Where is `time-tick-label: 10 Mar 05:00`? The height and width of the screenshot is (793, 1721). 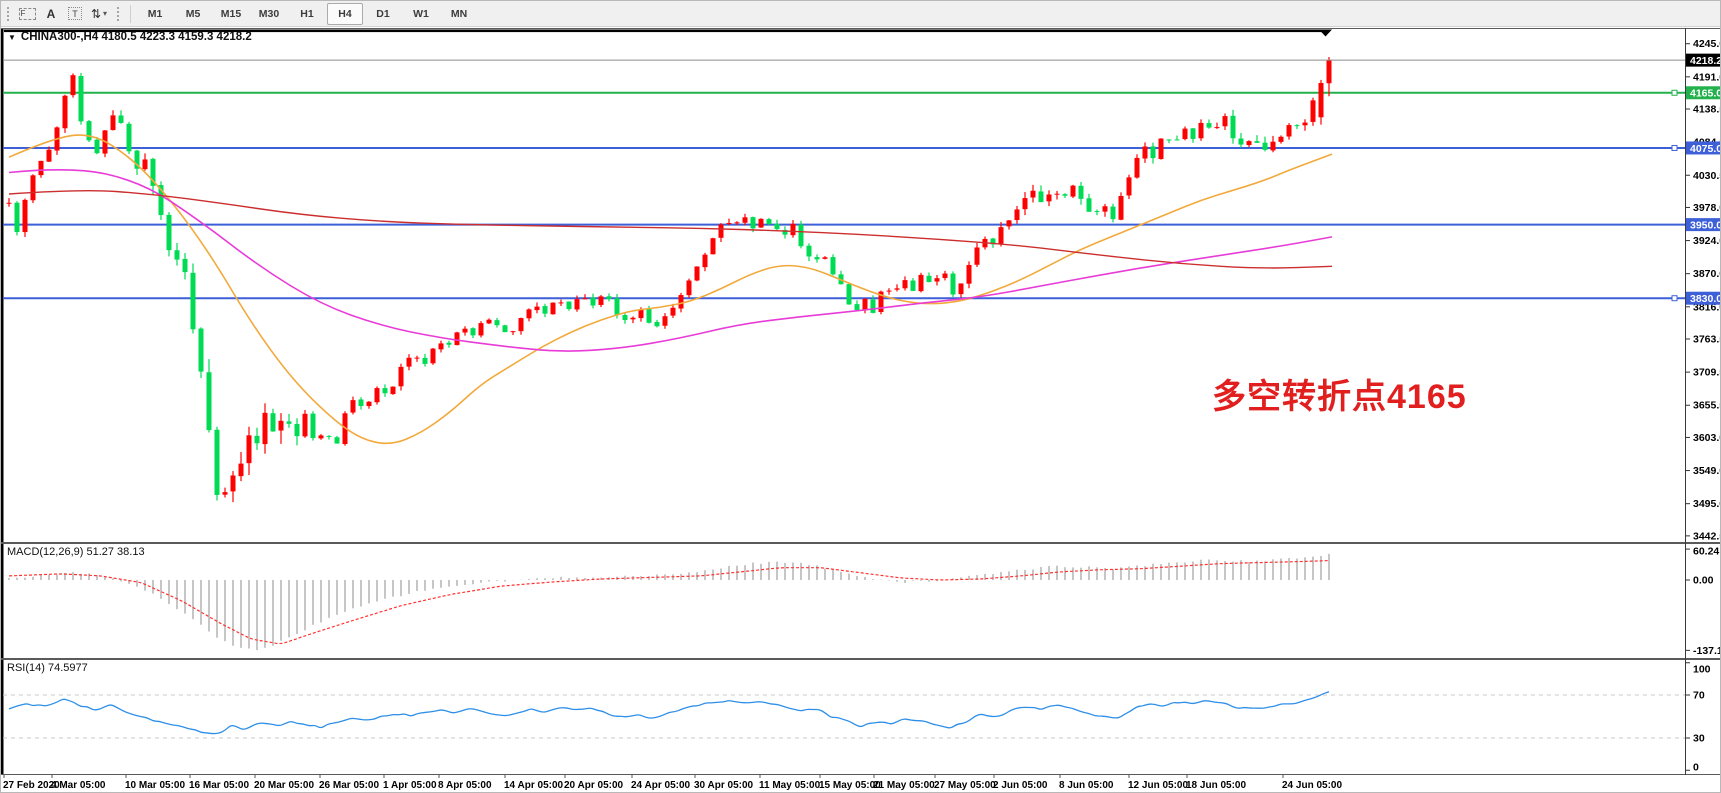 time-tick-label: 10 Mar 05:00 is located at coordinates (155, 785).